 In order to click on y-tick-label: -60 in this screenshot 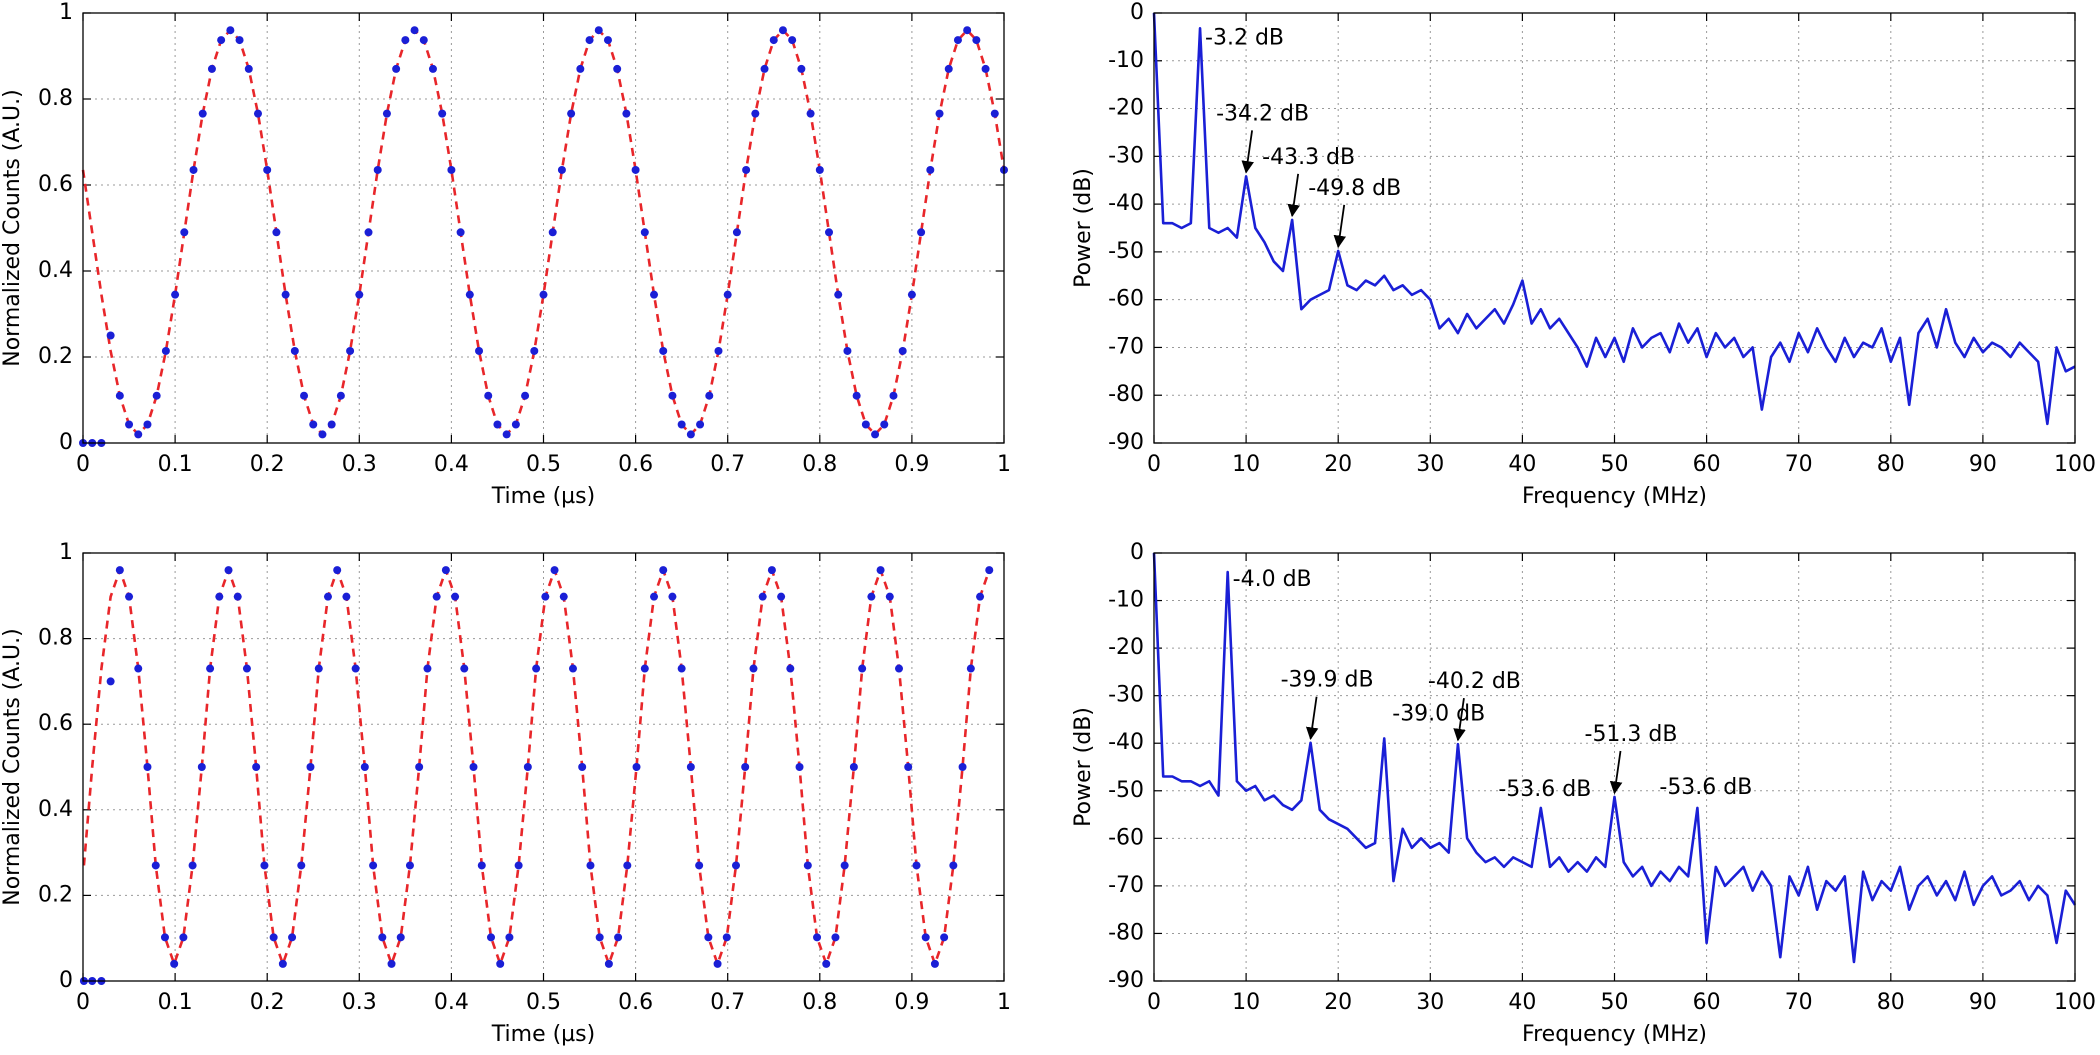, I will do `click(1126, 837)`.